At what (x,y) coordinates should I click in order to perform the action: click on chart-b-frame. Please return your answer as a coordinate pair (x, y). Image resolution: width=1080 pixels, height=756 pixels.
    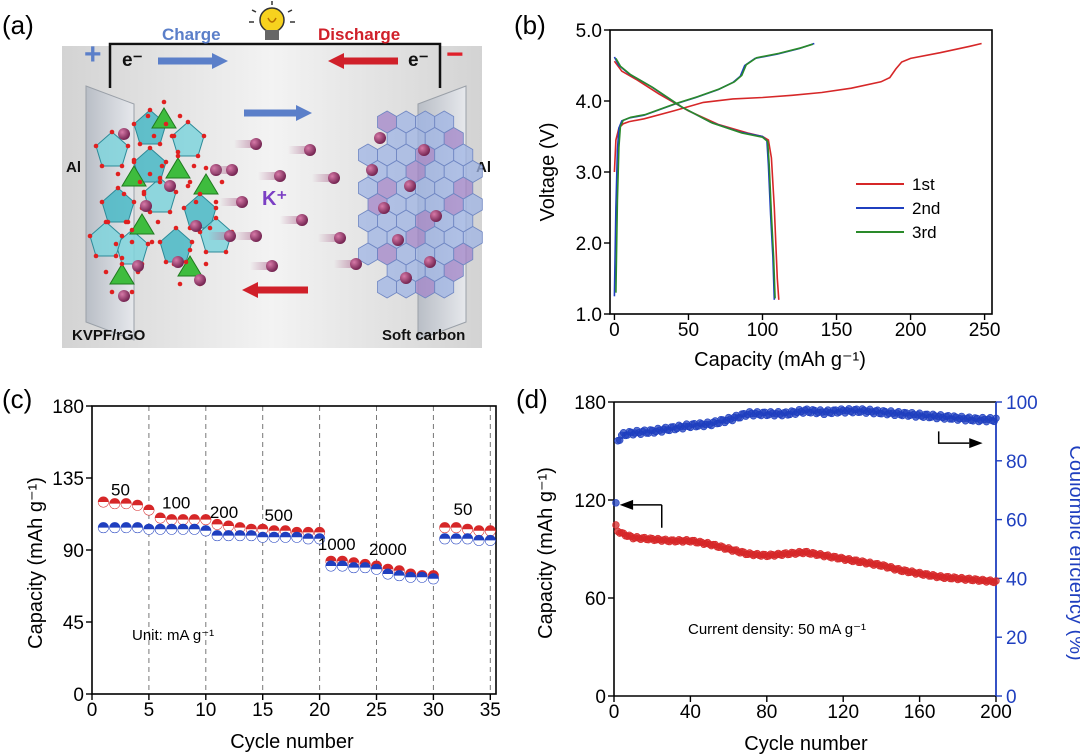
    Looking at the image, I should click on (801, 172).